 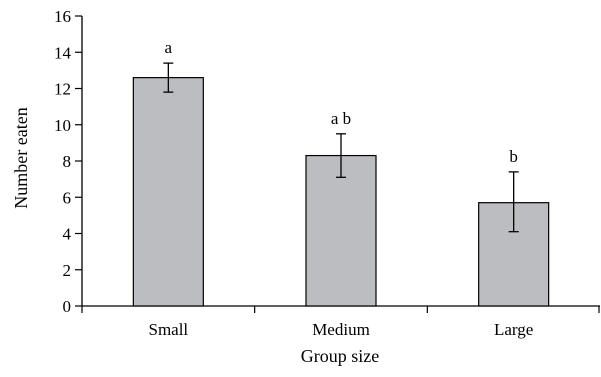 I want to click on significance-label: b, so click(x=513, y=156).